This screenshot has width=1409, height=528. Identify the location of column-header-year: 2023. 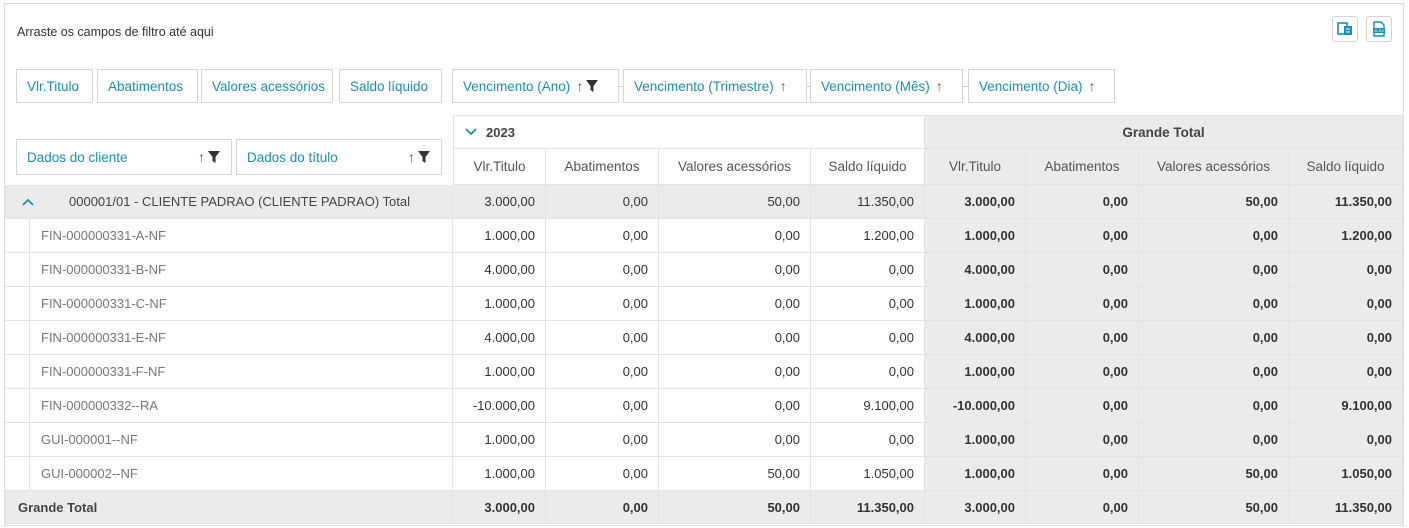
(689, 132).